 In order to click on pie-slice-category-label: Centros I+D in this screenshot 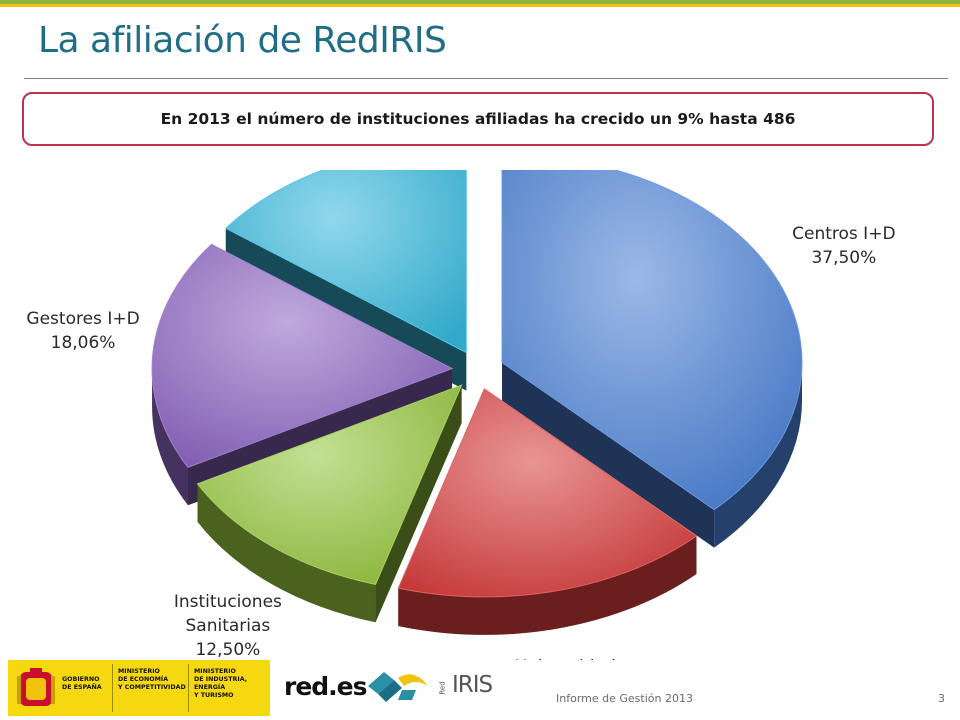, I will do `click(843, 234)`.